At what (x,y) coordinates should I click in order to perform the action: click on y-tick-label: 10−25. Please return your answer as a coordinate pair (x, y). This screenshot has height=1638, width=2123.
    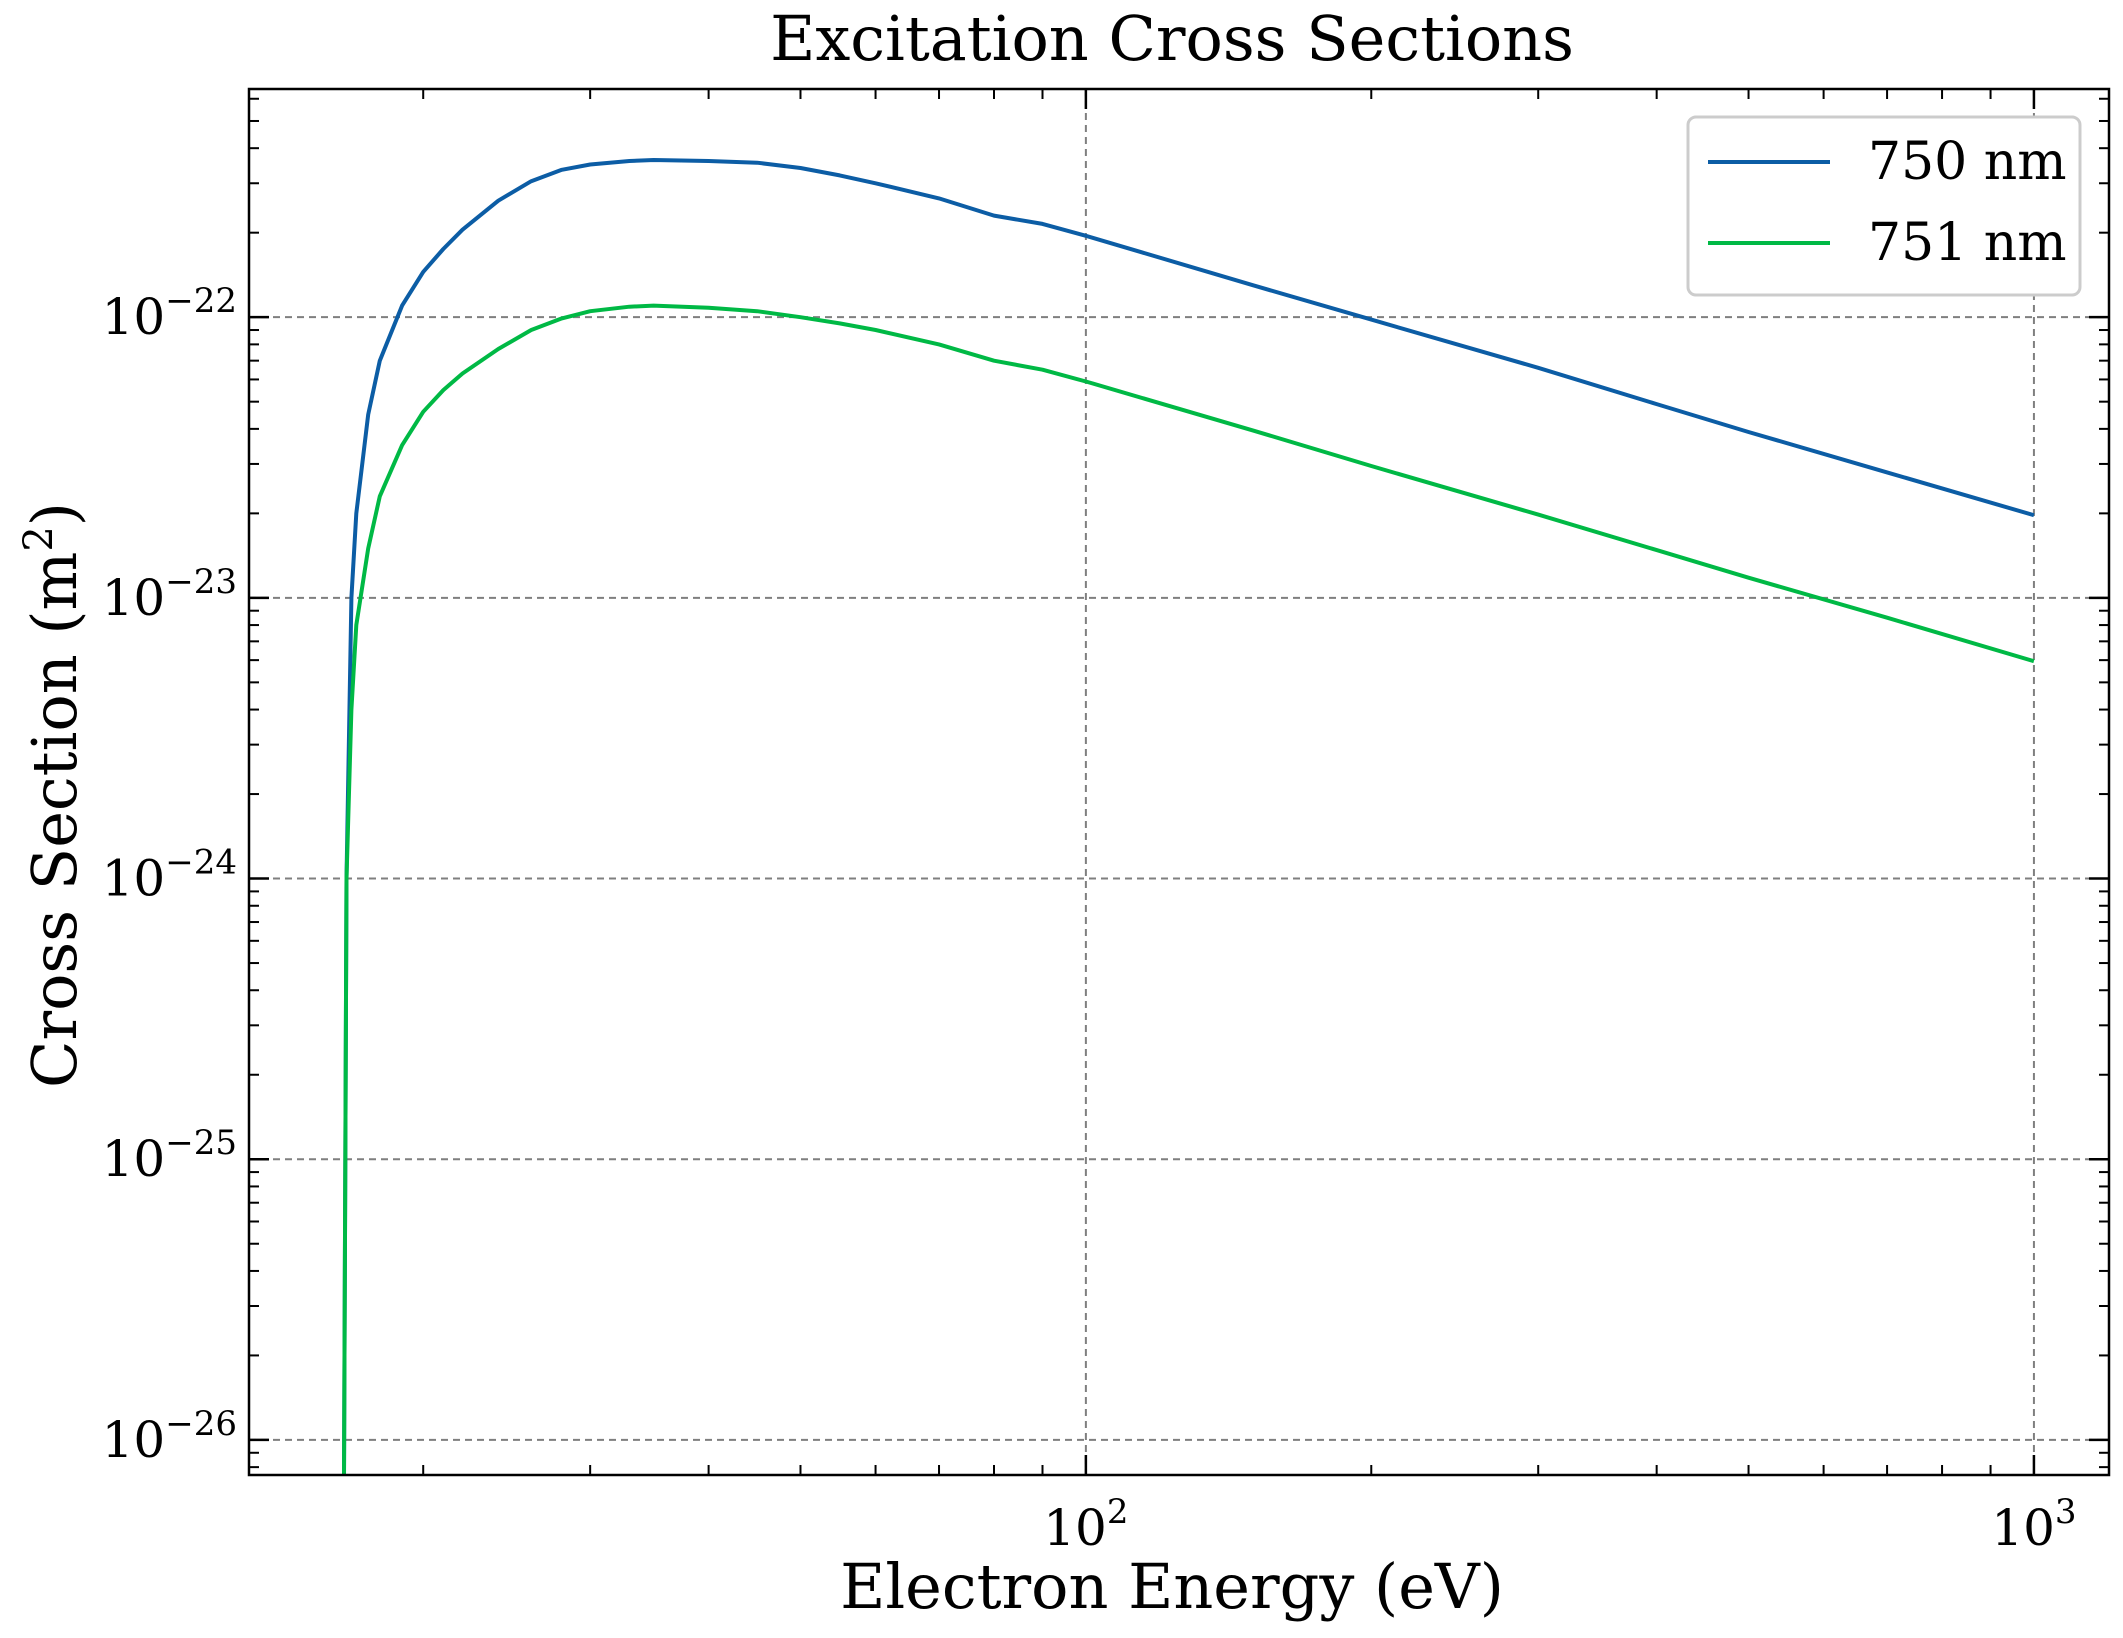
    Looking at the image, I should click on (169, 1155).